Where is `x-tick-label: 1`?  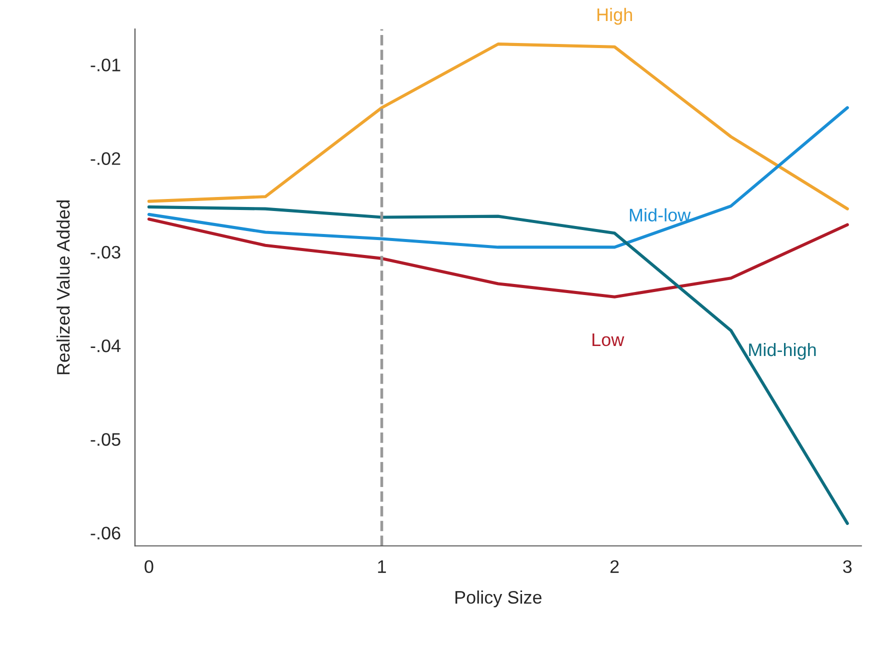 x-tick-label: 1 is located at coordinates (382, 566).